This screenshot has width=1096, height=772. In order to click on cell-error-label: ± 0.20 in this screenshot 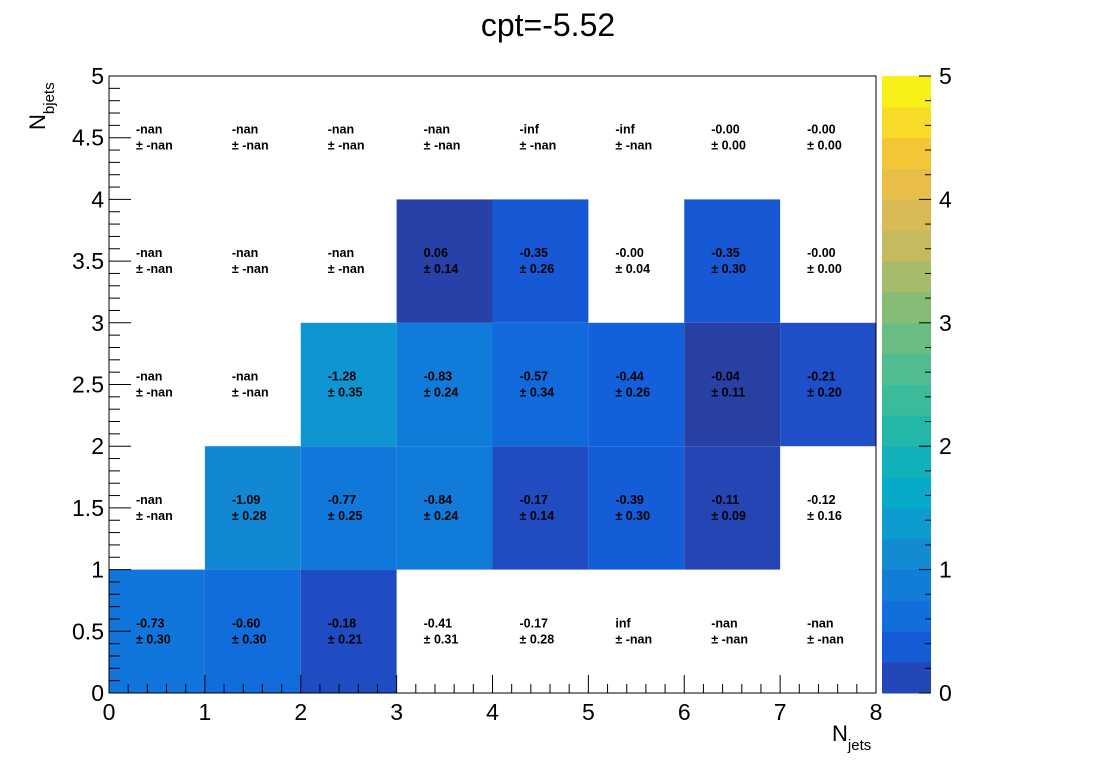, I will do `click(824, 393)`.